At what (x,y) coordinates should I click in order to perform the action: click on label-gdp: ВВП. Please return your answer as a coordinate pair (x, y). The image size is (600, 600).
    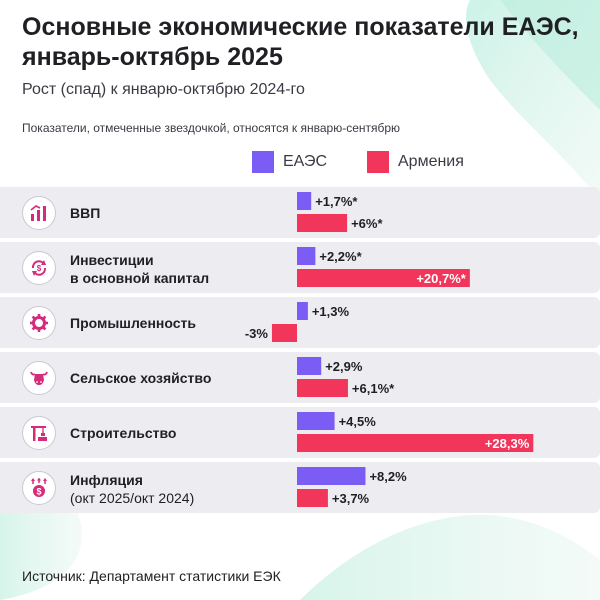
    Looking at the image, I should click on (85, 213).